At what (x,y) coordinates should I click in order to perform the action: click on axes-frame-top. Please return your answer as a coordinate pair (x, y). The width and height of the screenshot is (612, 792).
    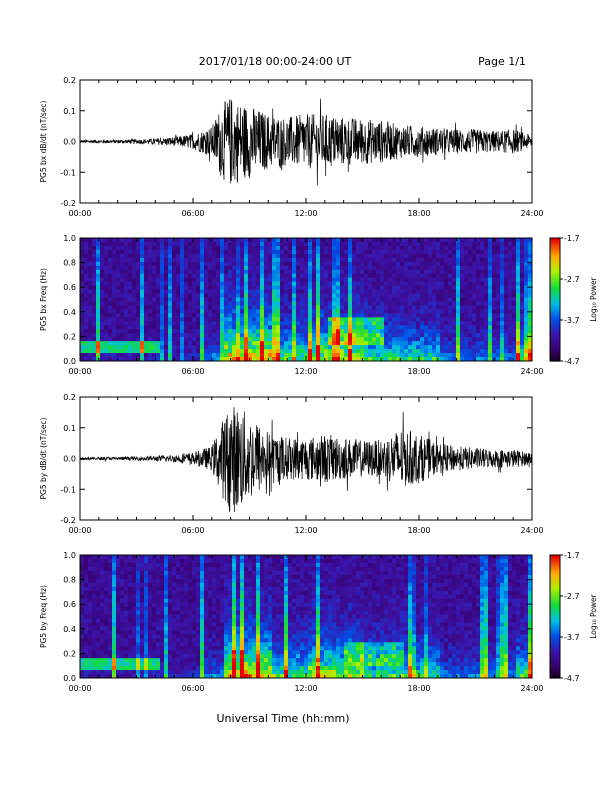
    Looking at the image, I should click on (306, 458).